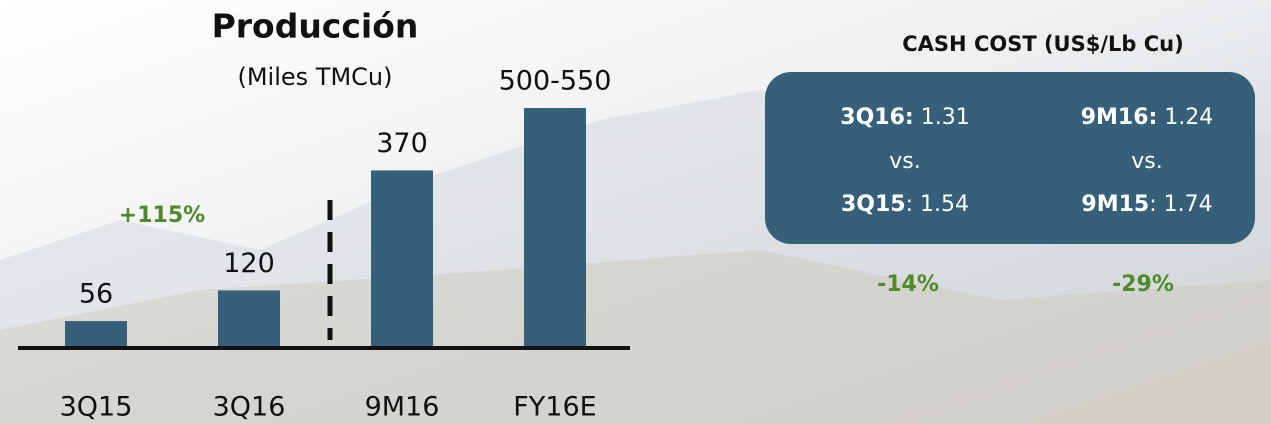 Image resolution: width=1271 pixels, height=424 pixels. I want to click on value-label: 370, so click(402, 143).